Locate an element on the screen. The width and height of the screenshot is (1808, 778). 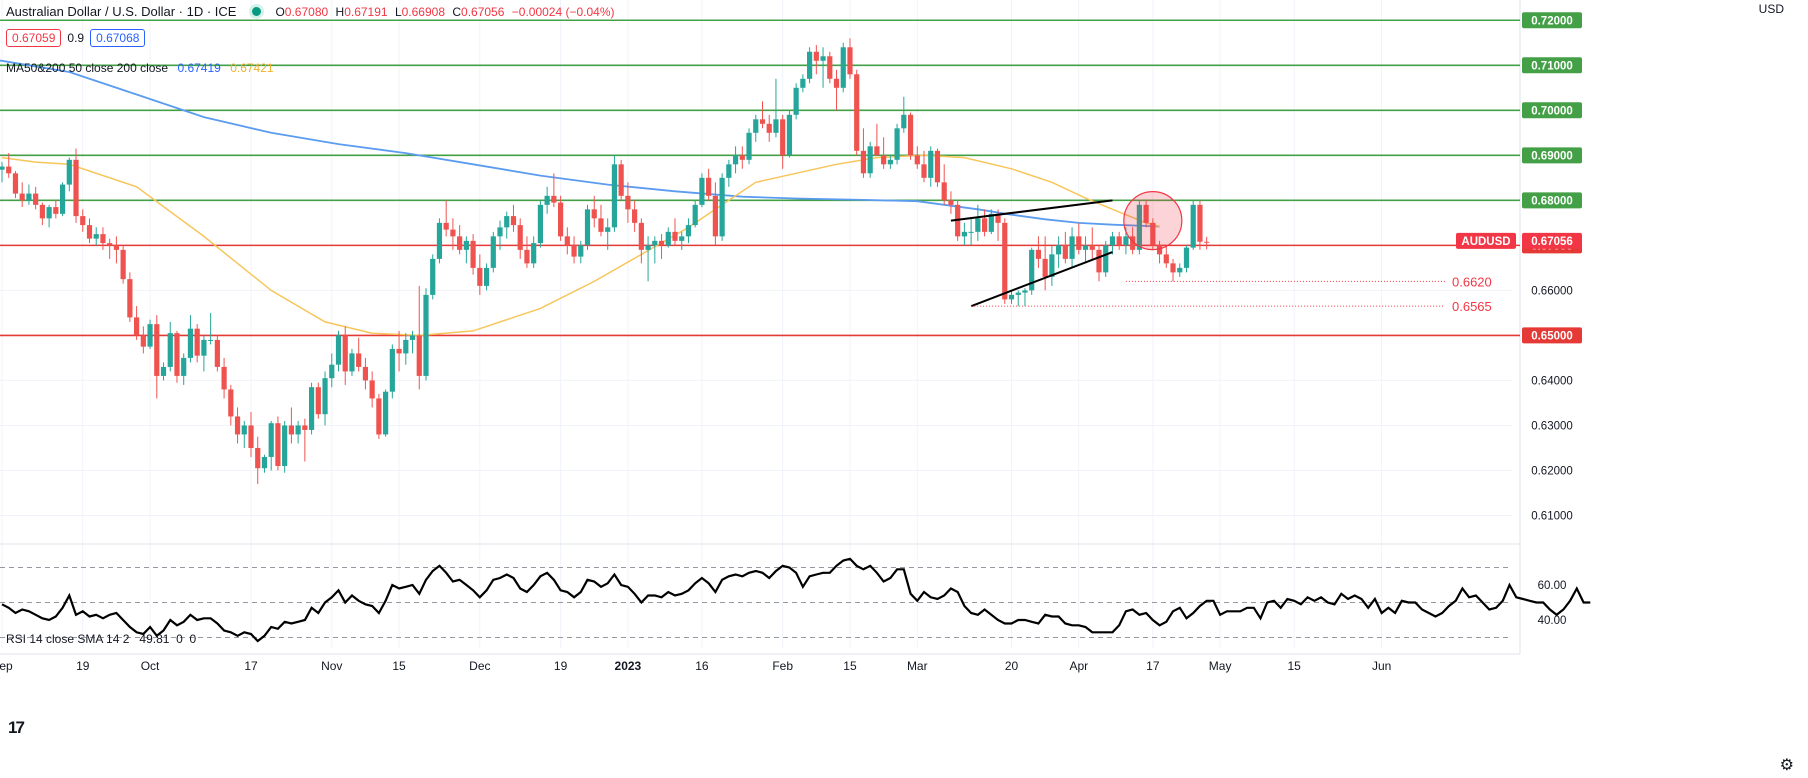
level-price-label: 0.68000 is located at coordinates (1552, 201).